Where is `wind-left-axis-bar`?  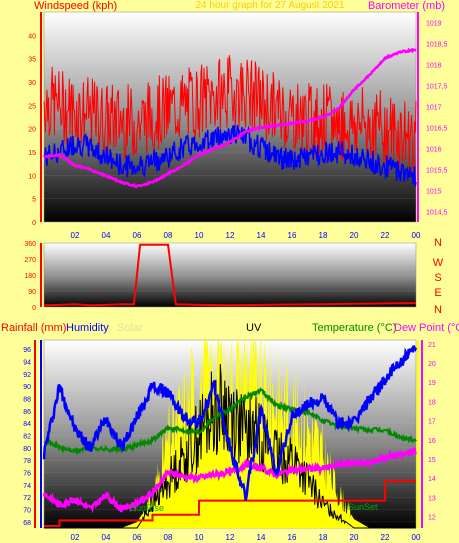
wind-left-axis-bar is located at coordinates (41, 117).